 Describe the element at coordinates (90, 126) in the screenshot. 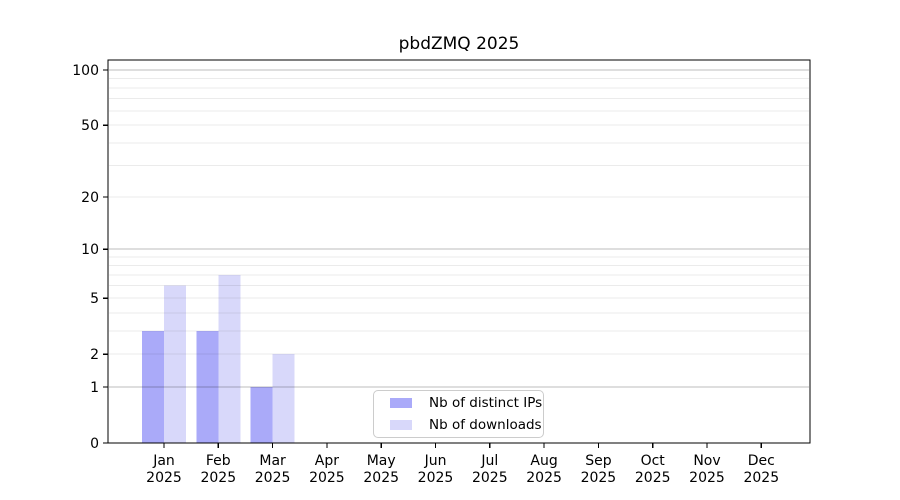

I see `y-tick-label: 50` at that location.